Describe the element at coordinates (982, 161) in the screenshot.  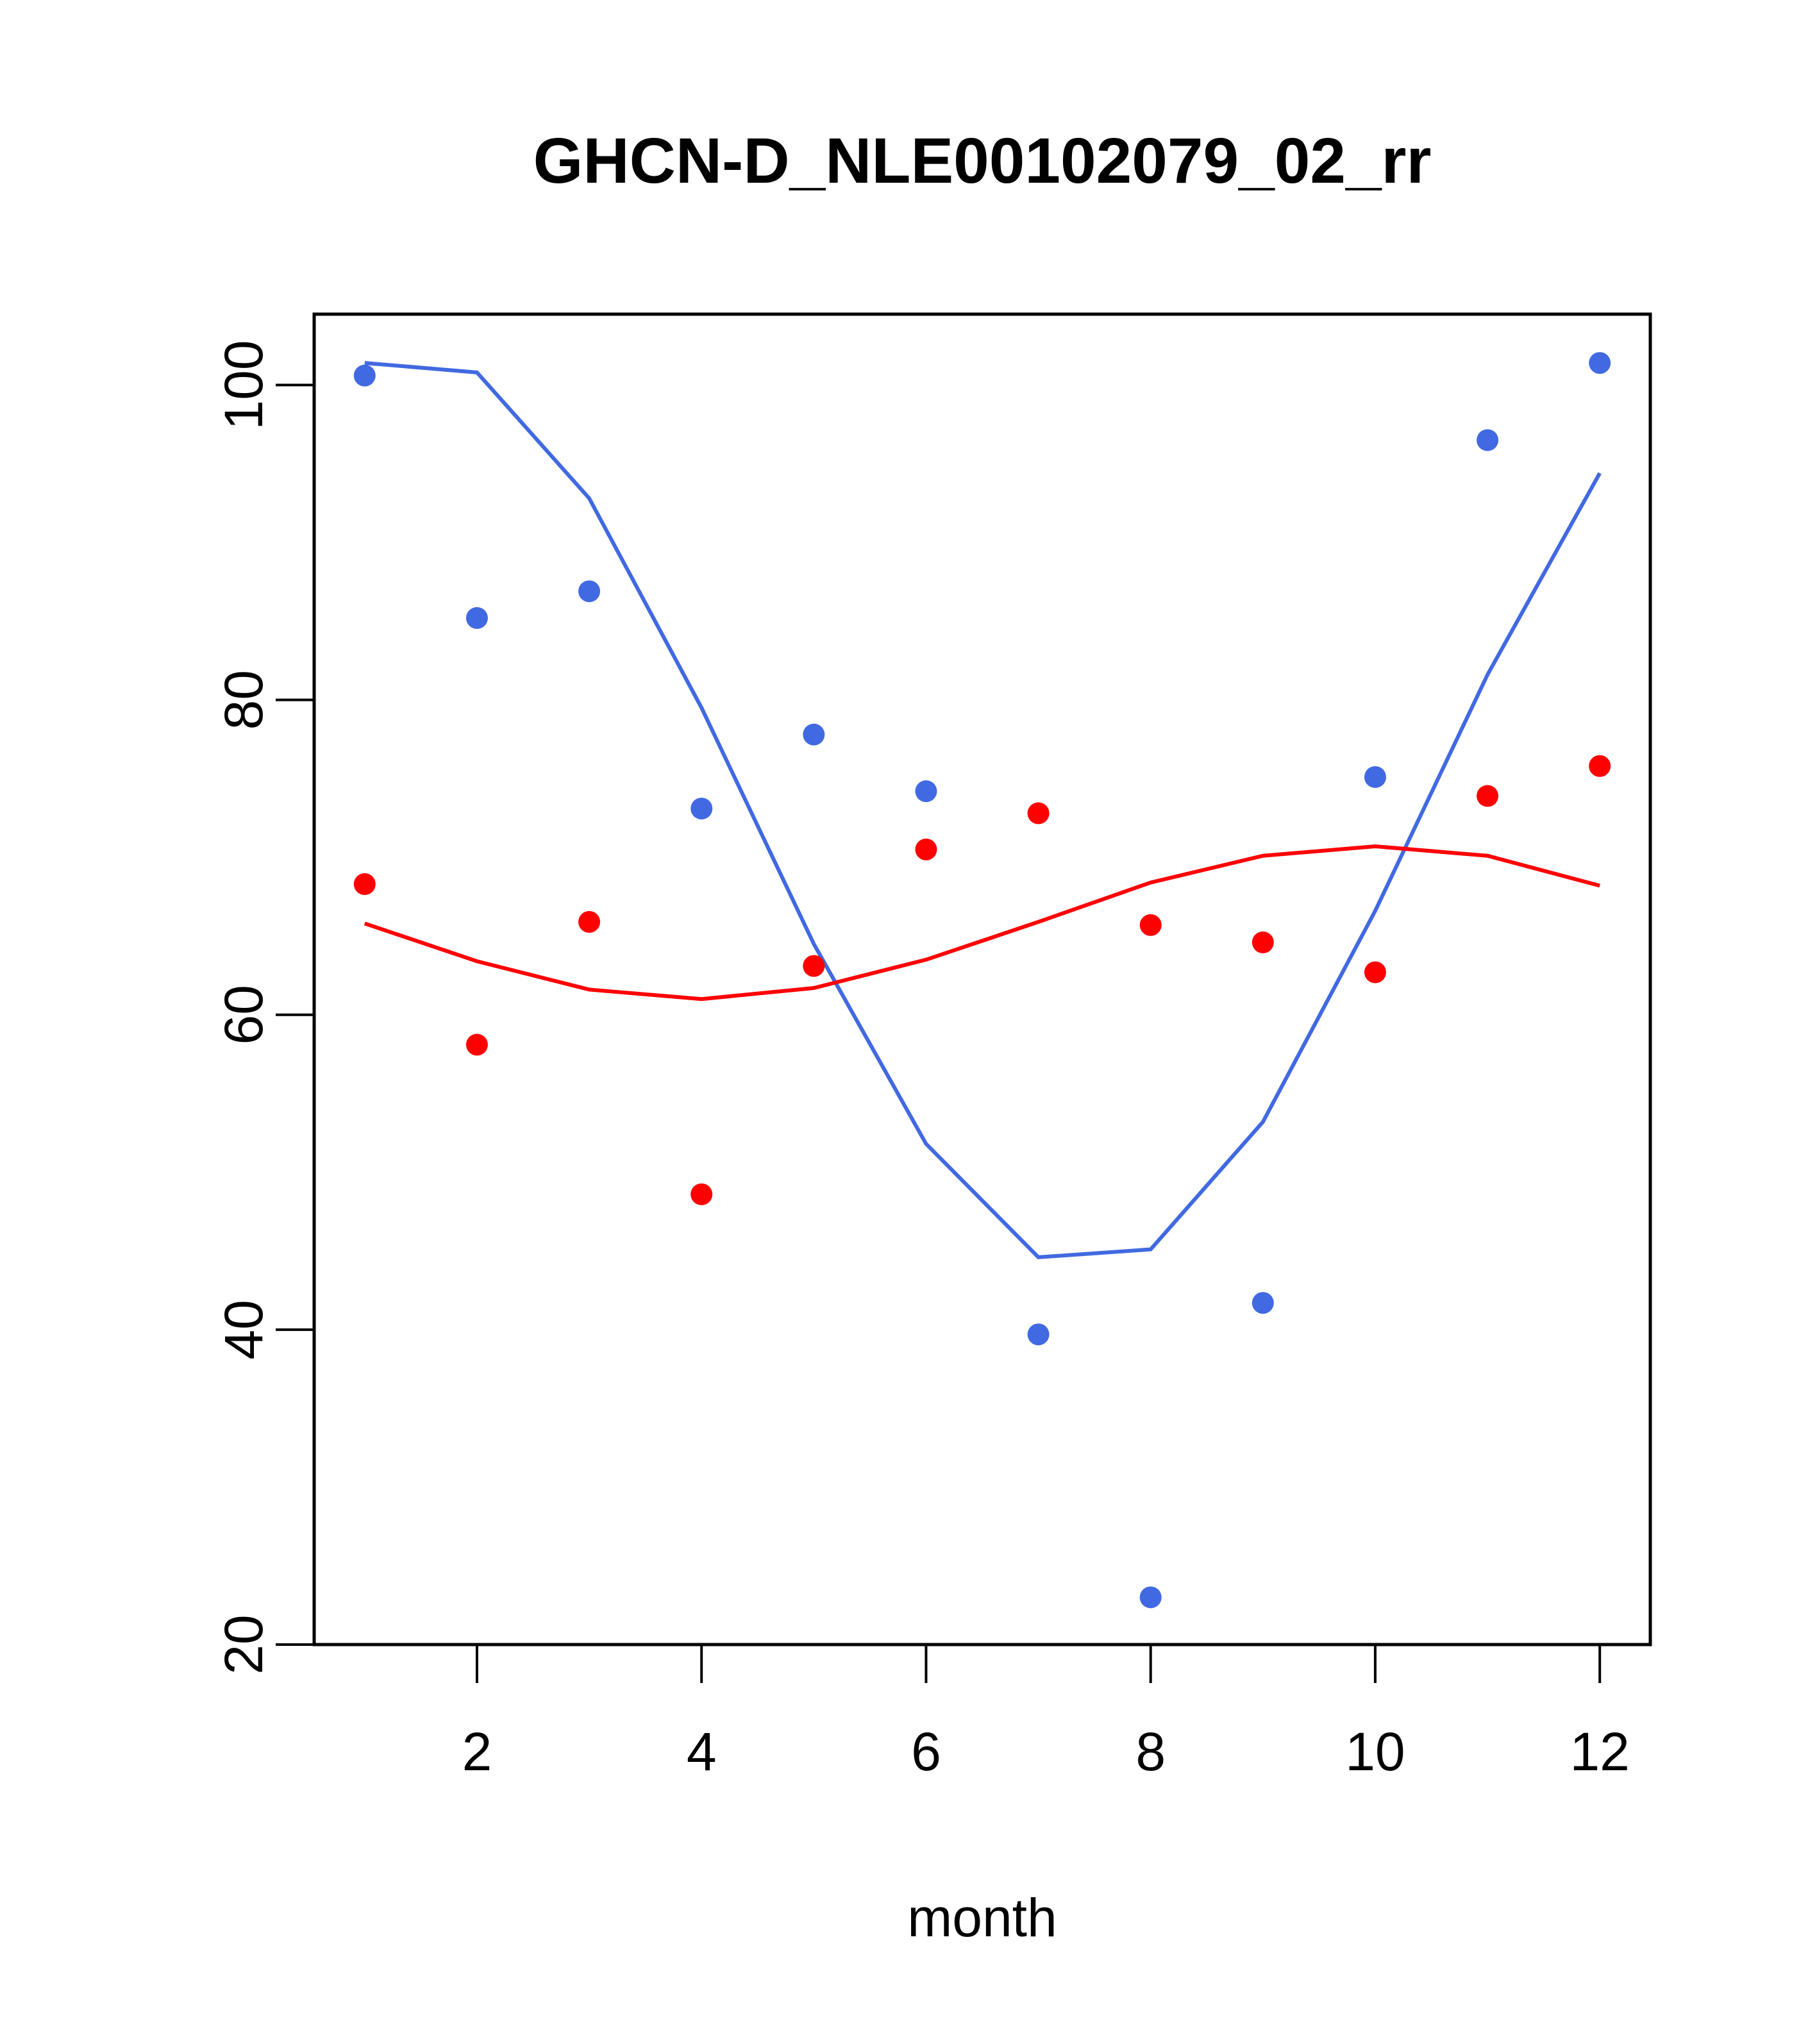
I see `chart-title: GHCN-D_NLE00102079_02_rr` at that location.